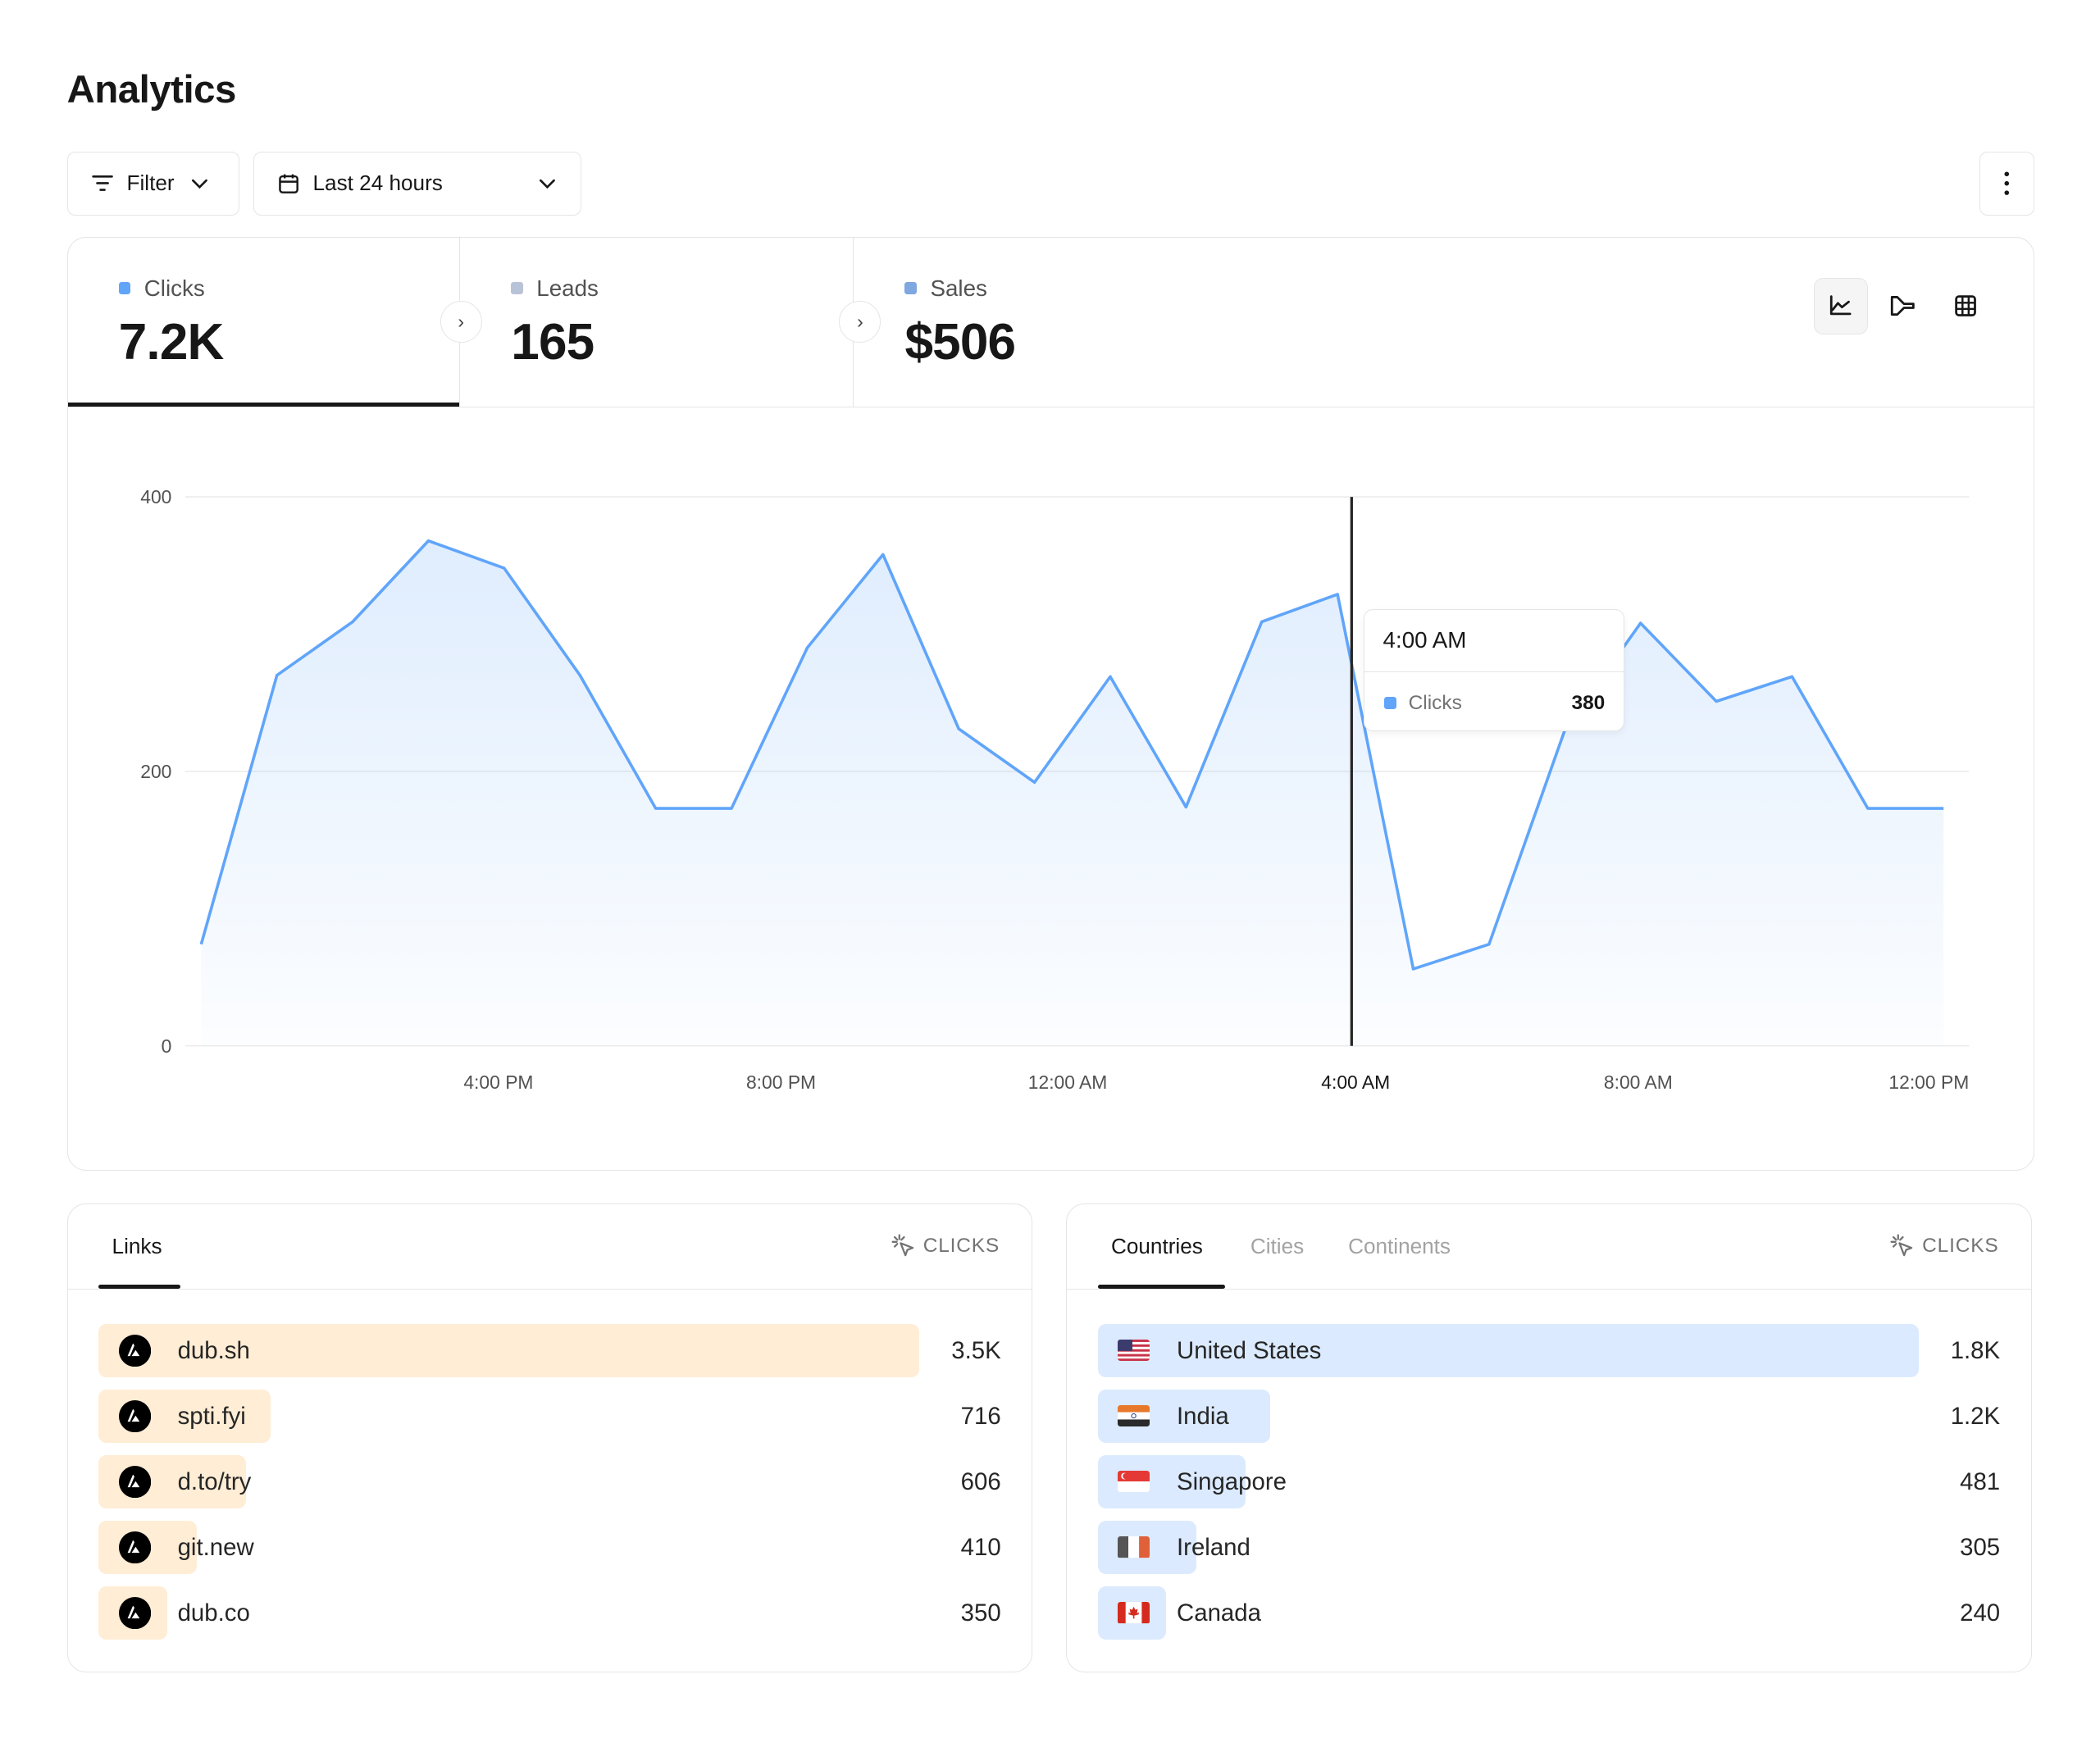  Describe the element at coordinates (1549, 1481) in the screenshot. I see `list-item: Singapore 481` at that location.